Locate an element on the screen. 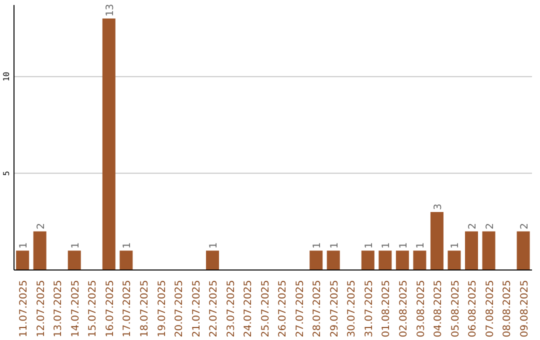 This screenshot has height=340, width=540. x-tick-label: 14.07.2025 is located at coordinates (76, 309).